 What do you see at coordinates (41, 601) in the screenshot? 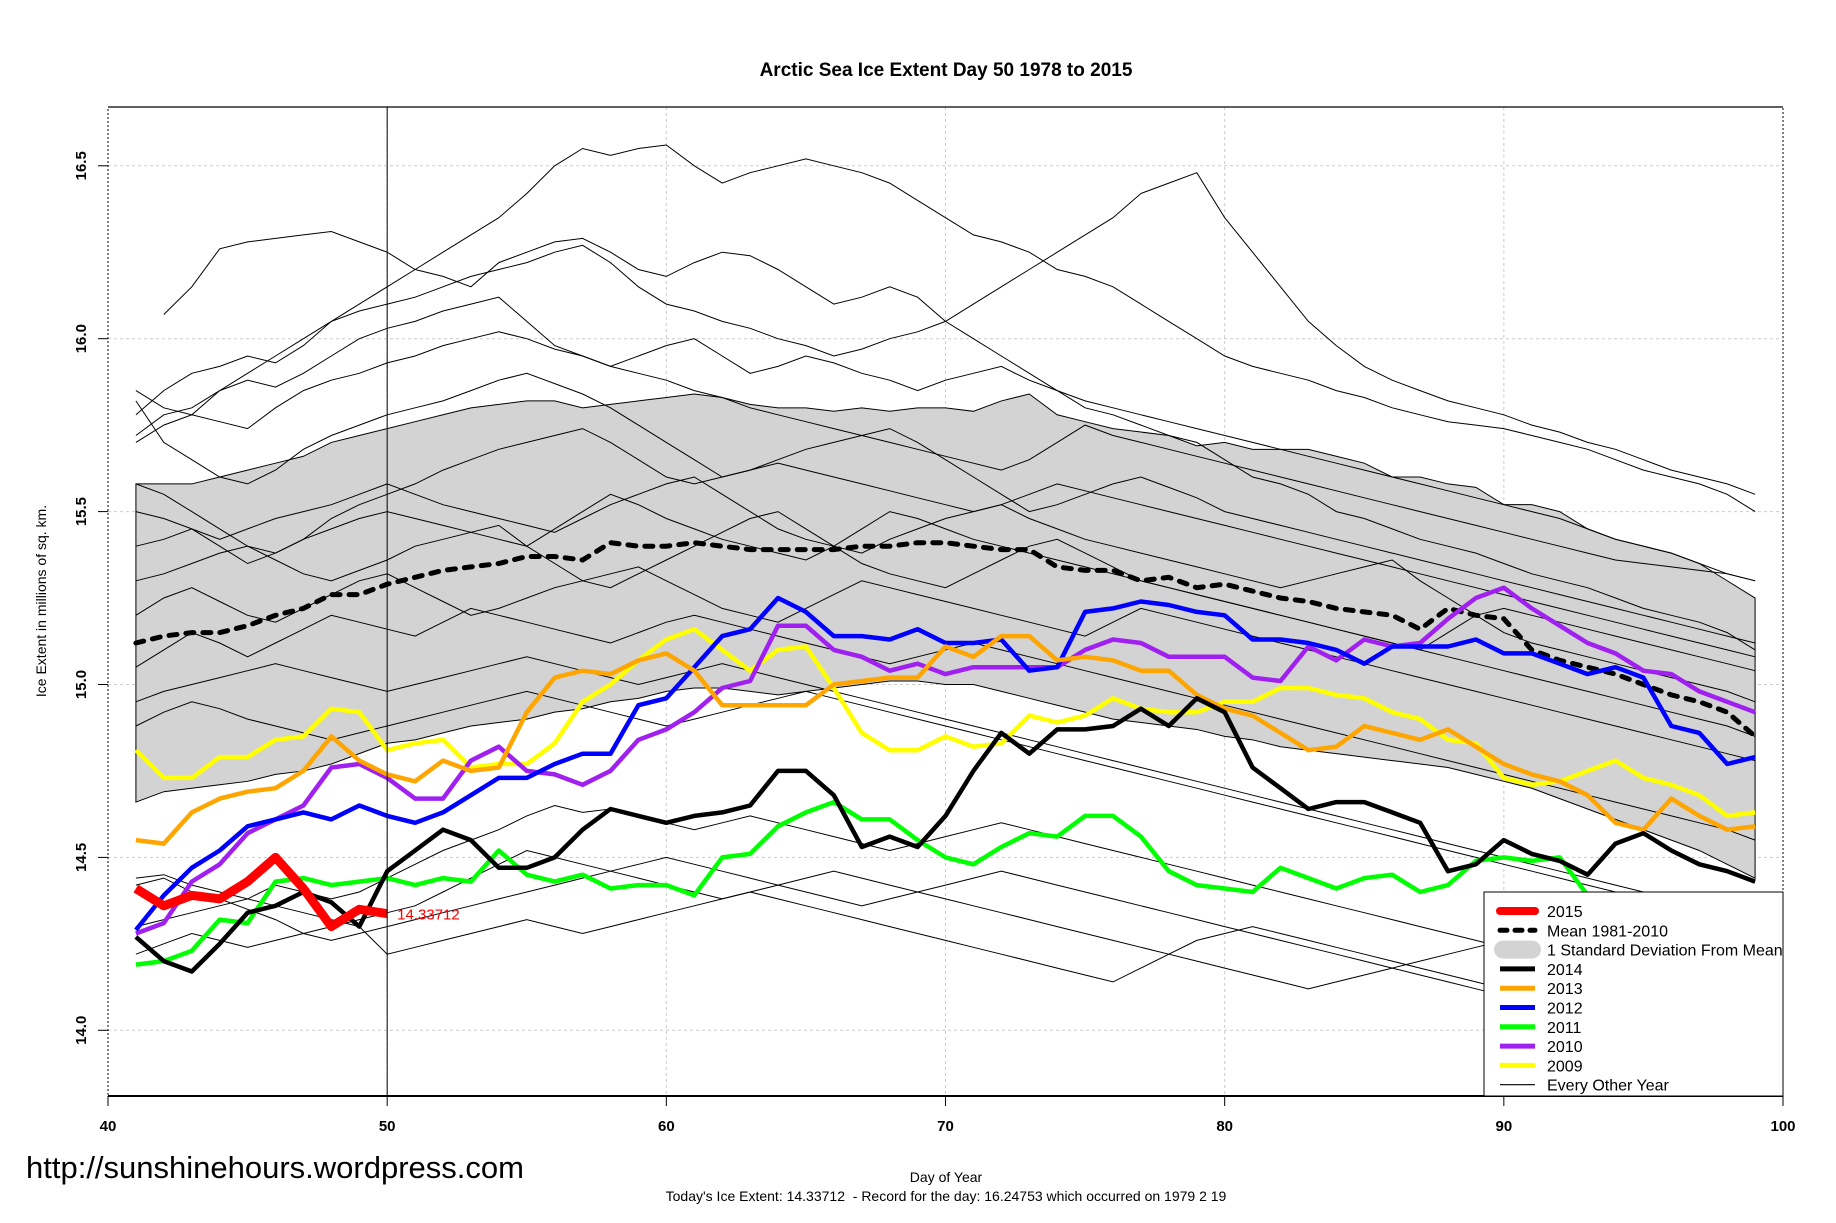
I see `y-axis-label: Ice Extent in millions of sq. km.` at bounding box center [41, 601].